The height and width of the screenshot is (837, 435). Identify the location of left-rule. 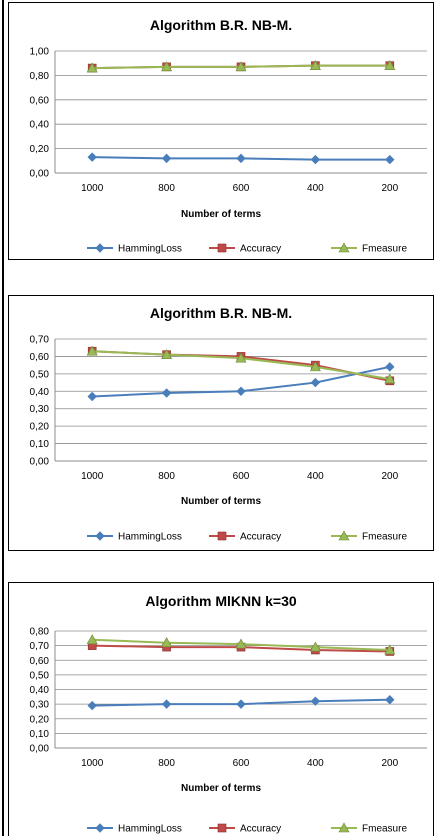
(3, 418).